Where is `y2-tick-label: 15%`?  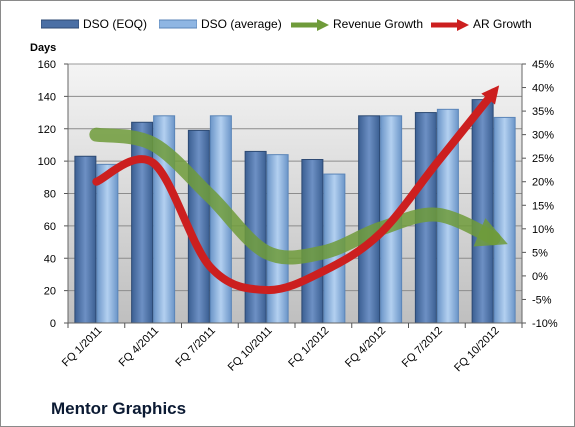 y2-tick-label: 15% is located at coordinates (543, 206).